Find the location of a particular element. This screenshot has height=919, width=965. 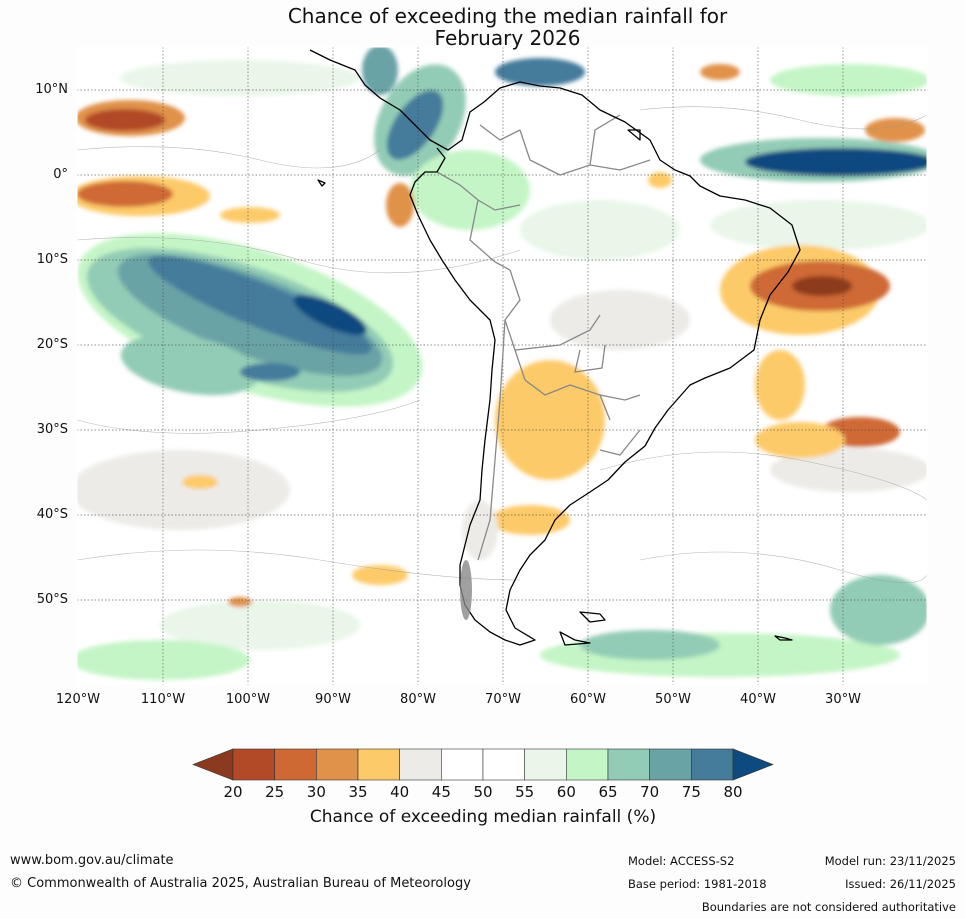

lon-label-40w: 40°W is located at coordinates (758, 699).